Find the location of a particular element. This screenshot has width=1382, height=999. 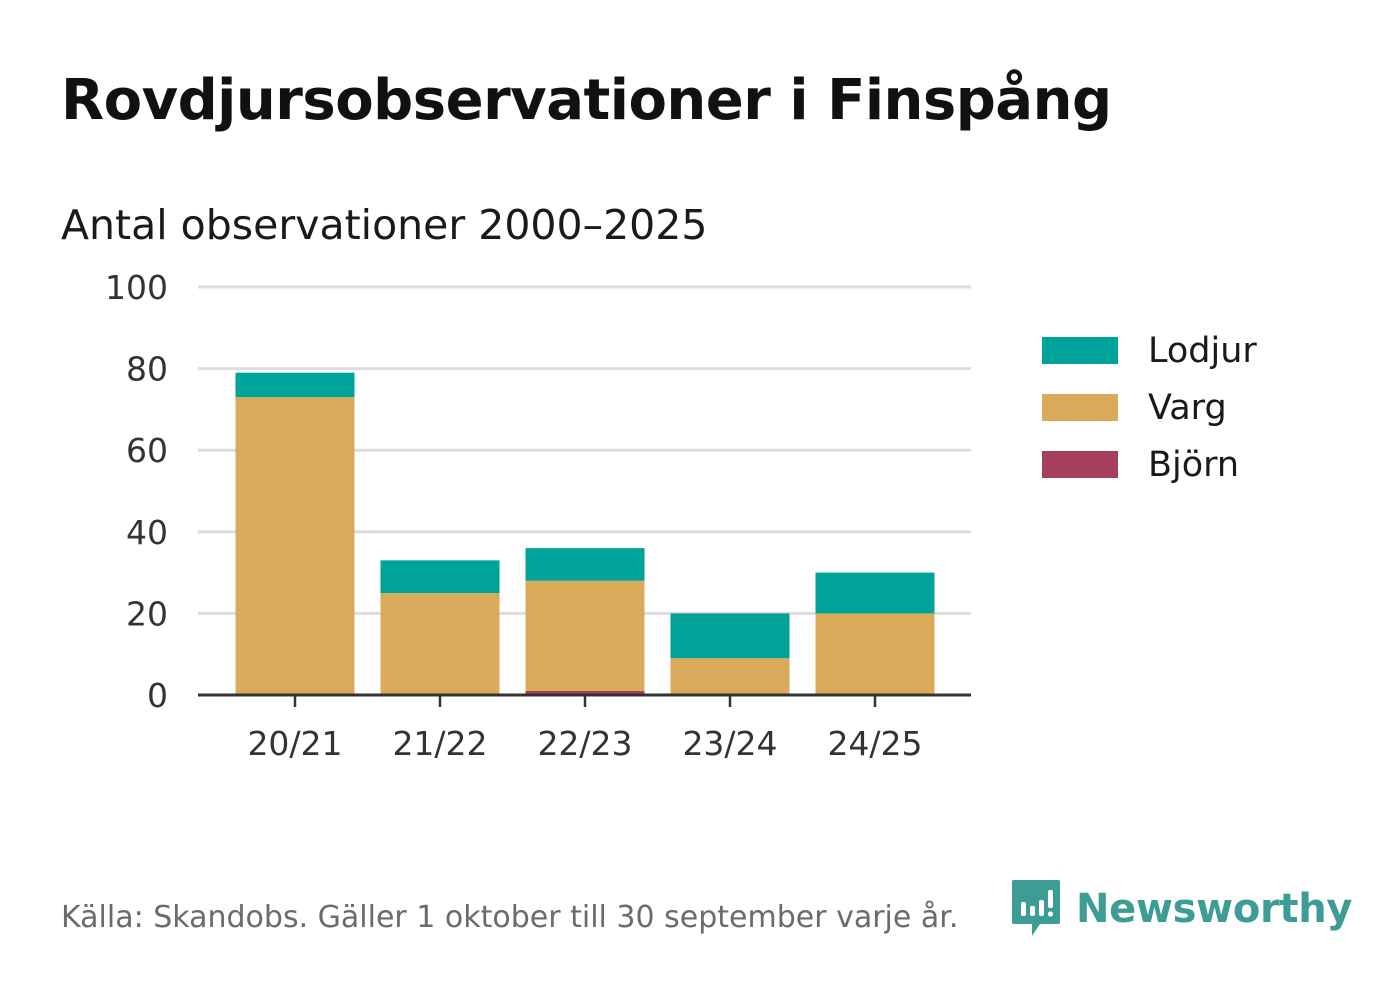

chart-title: Rovdjursobservationer i Finspång is located at coordinates (586, 100).